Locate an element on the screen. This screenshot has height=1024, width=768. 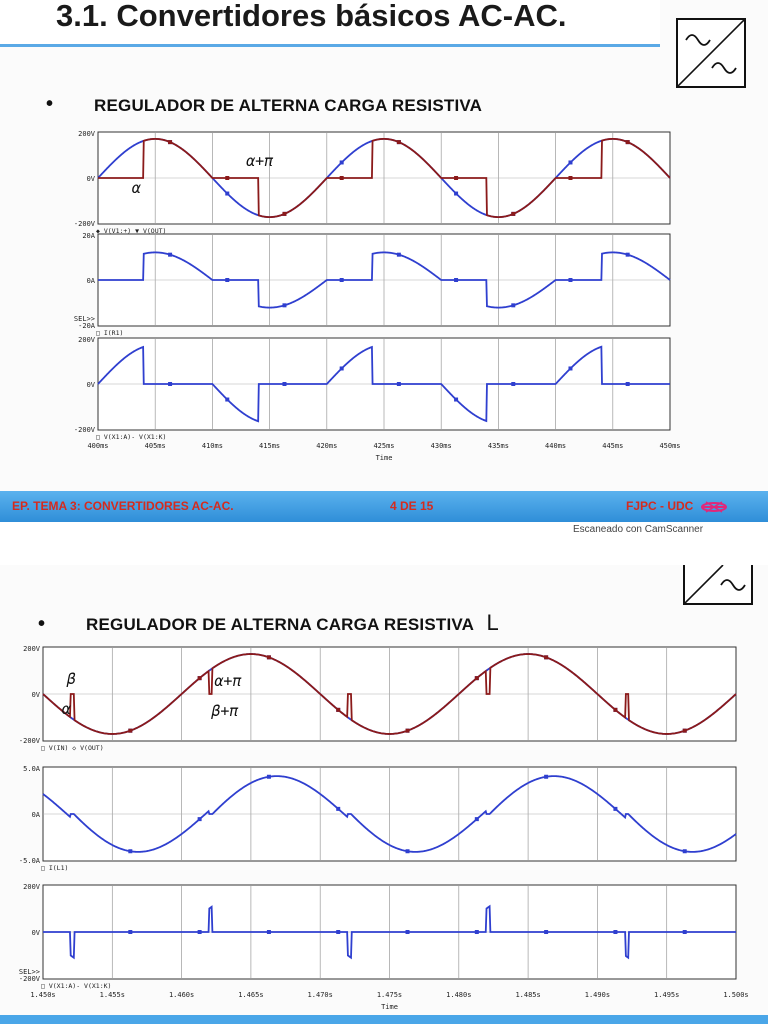
university-logo-icon is located at coordinates (713, 507).